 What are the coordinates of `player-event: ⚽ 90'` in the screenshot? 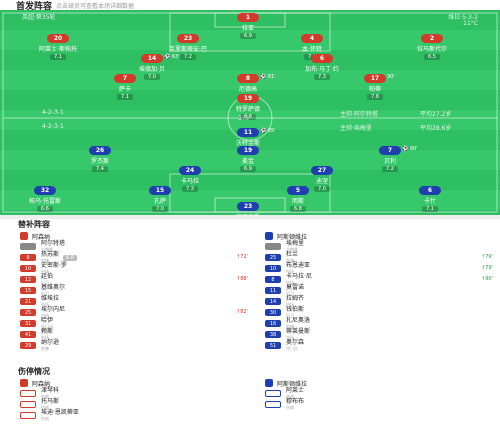 It's located at (410, 149).